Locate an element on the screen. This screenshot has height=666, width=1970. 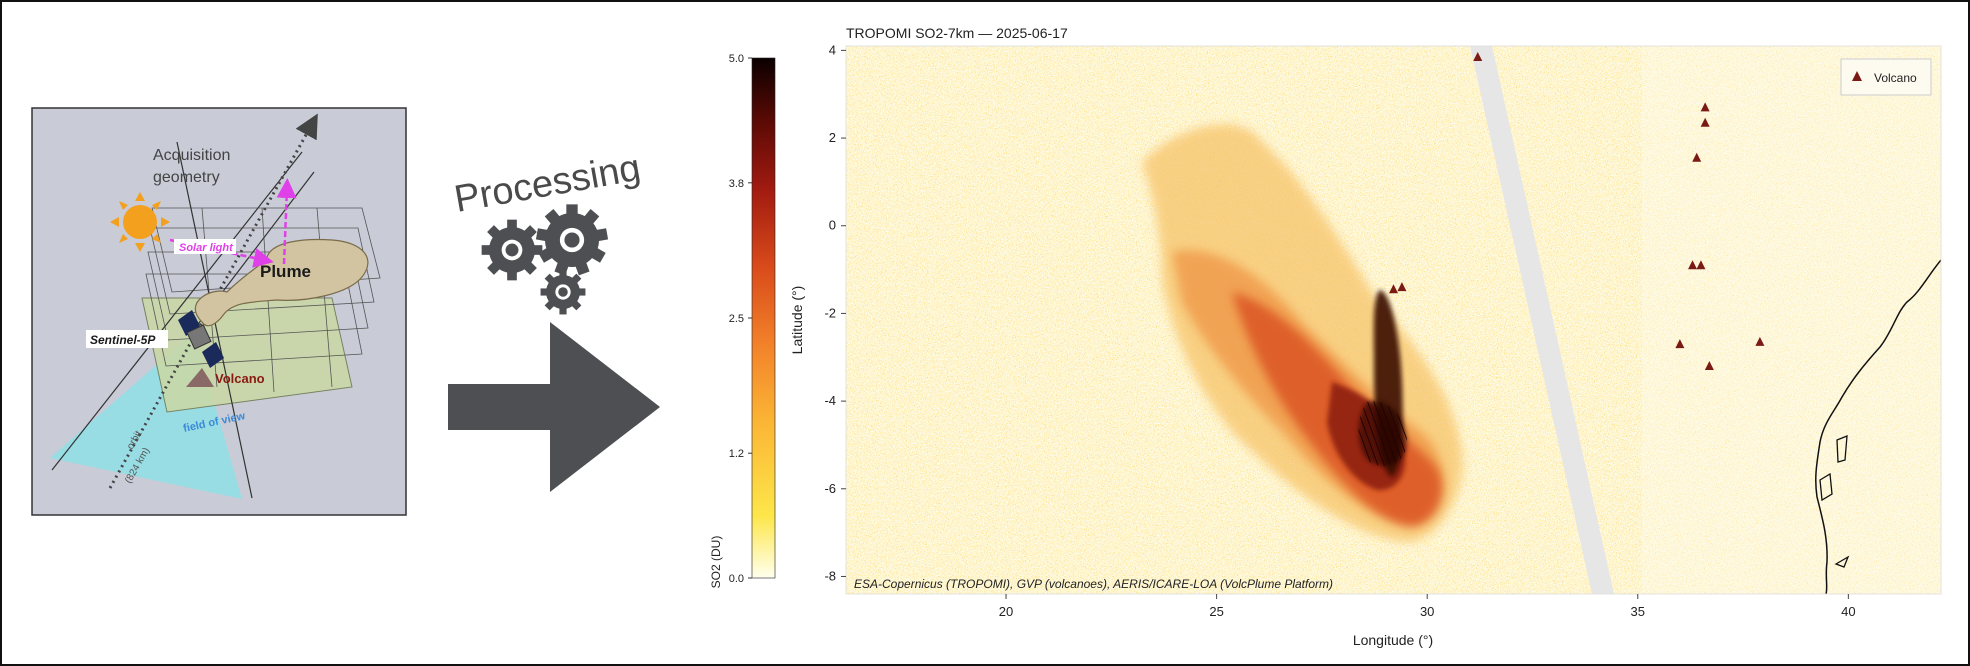
reflected-light-arrow is located at coordinates (286, 221).